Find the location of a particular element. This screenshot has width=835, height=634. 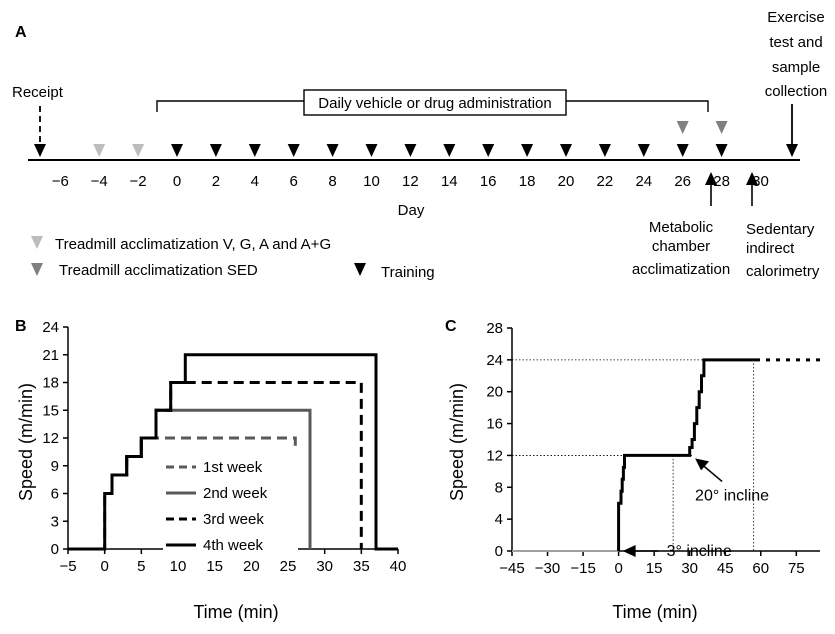

timeline-tick-label: 10 is located at coordinates (371, 181).